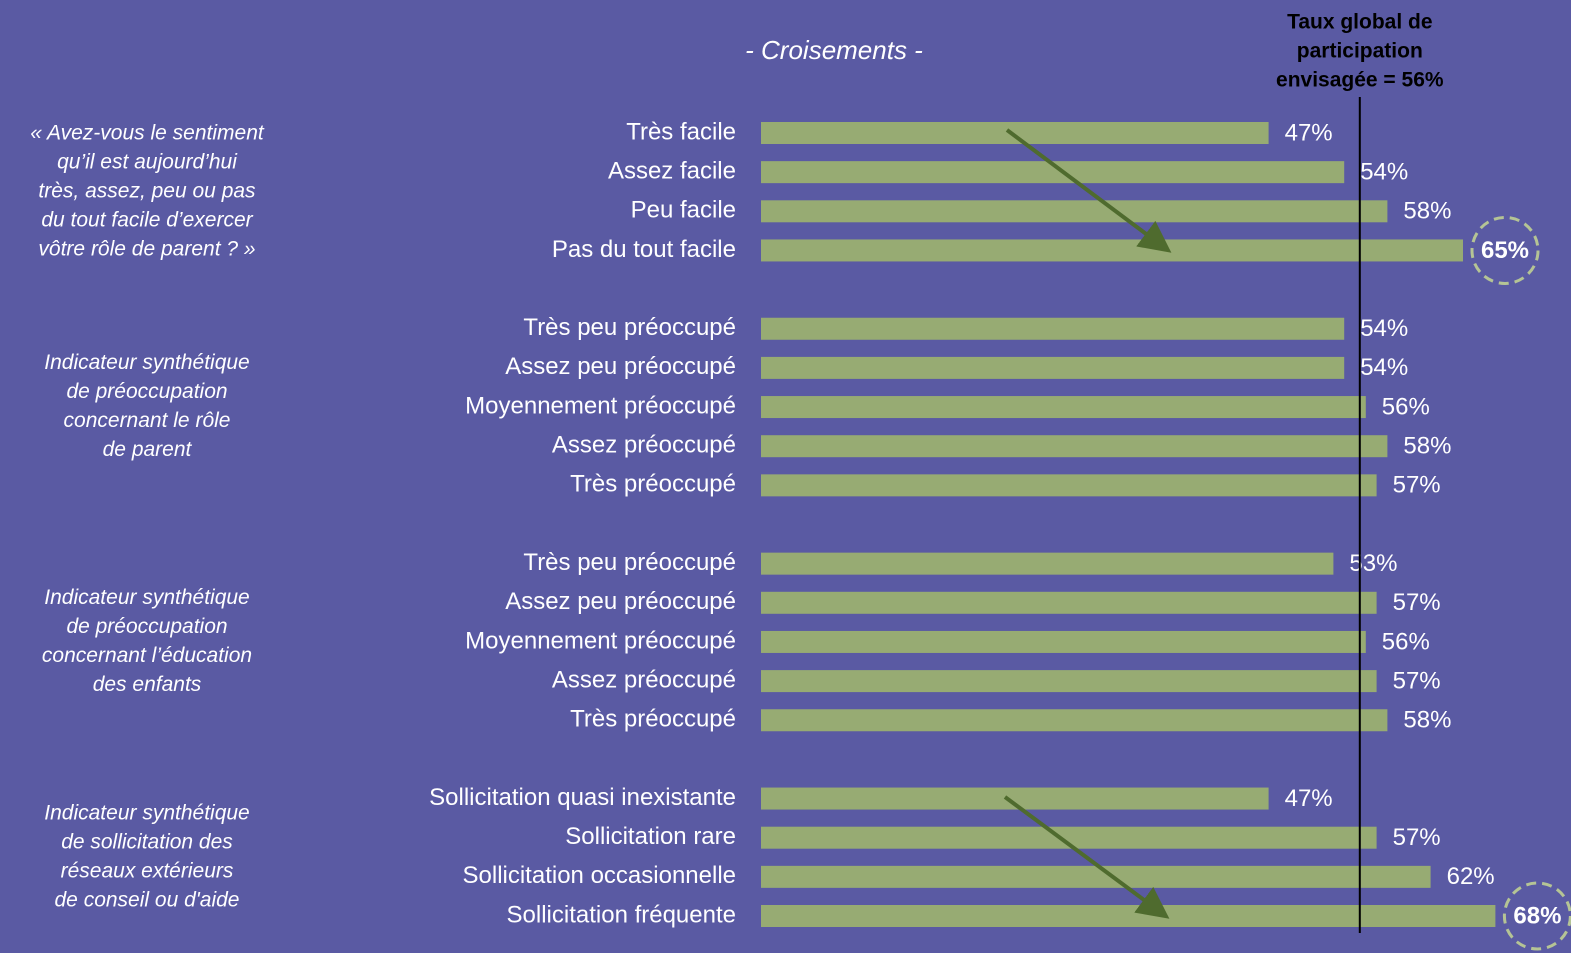 This screenshot has width=1571, height=953. What do you see at coordinates (148, 449) in the screenshot?
I see `group-label: de parent` at bounding box center [148, 449].